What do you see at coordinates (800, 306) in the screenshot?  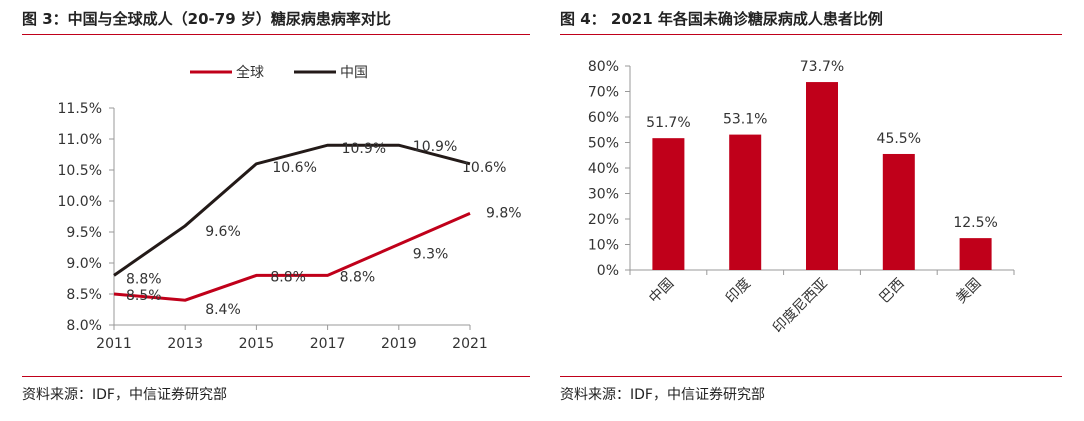 I see `category-label: 印度尼西亚` at bounding box center [800, 306].